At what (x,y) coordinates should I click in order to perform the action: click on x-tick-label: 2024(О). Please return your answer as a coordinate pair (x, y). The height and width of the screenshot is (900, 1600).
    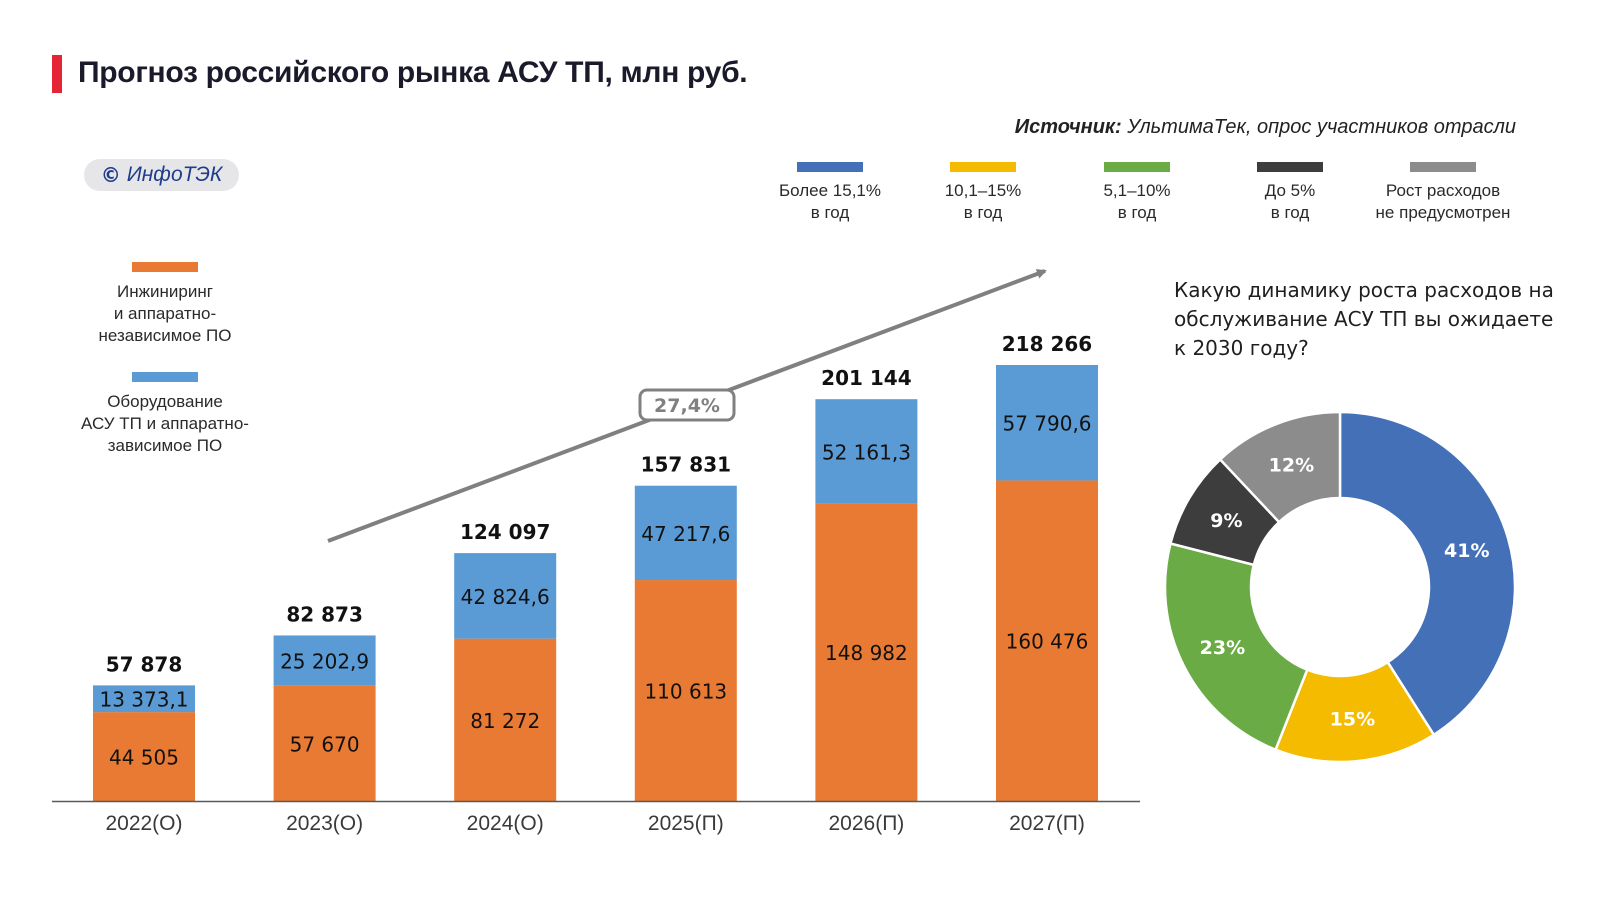
    Looking at the image, I should click on (505, 823).